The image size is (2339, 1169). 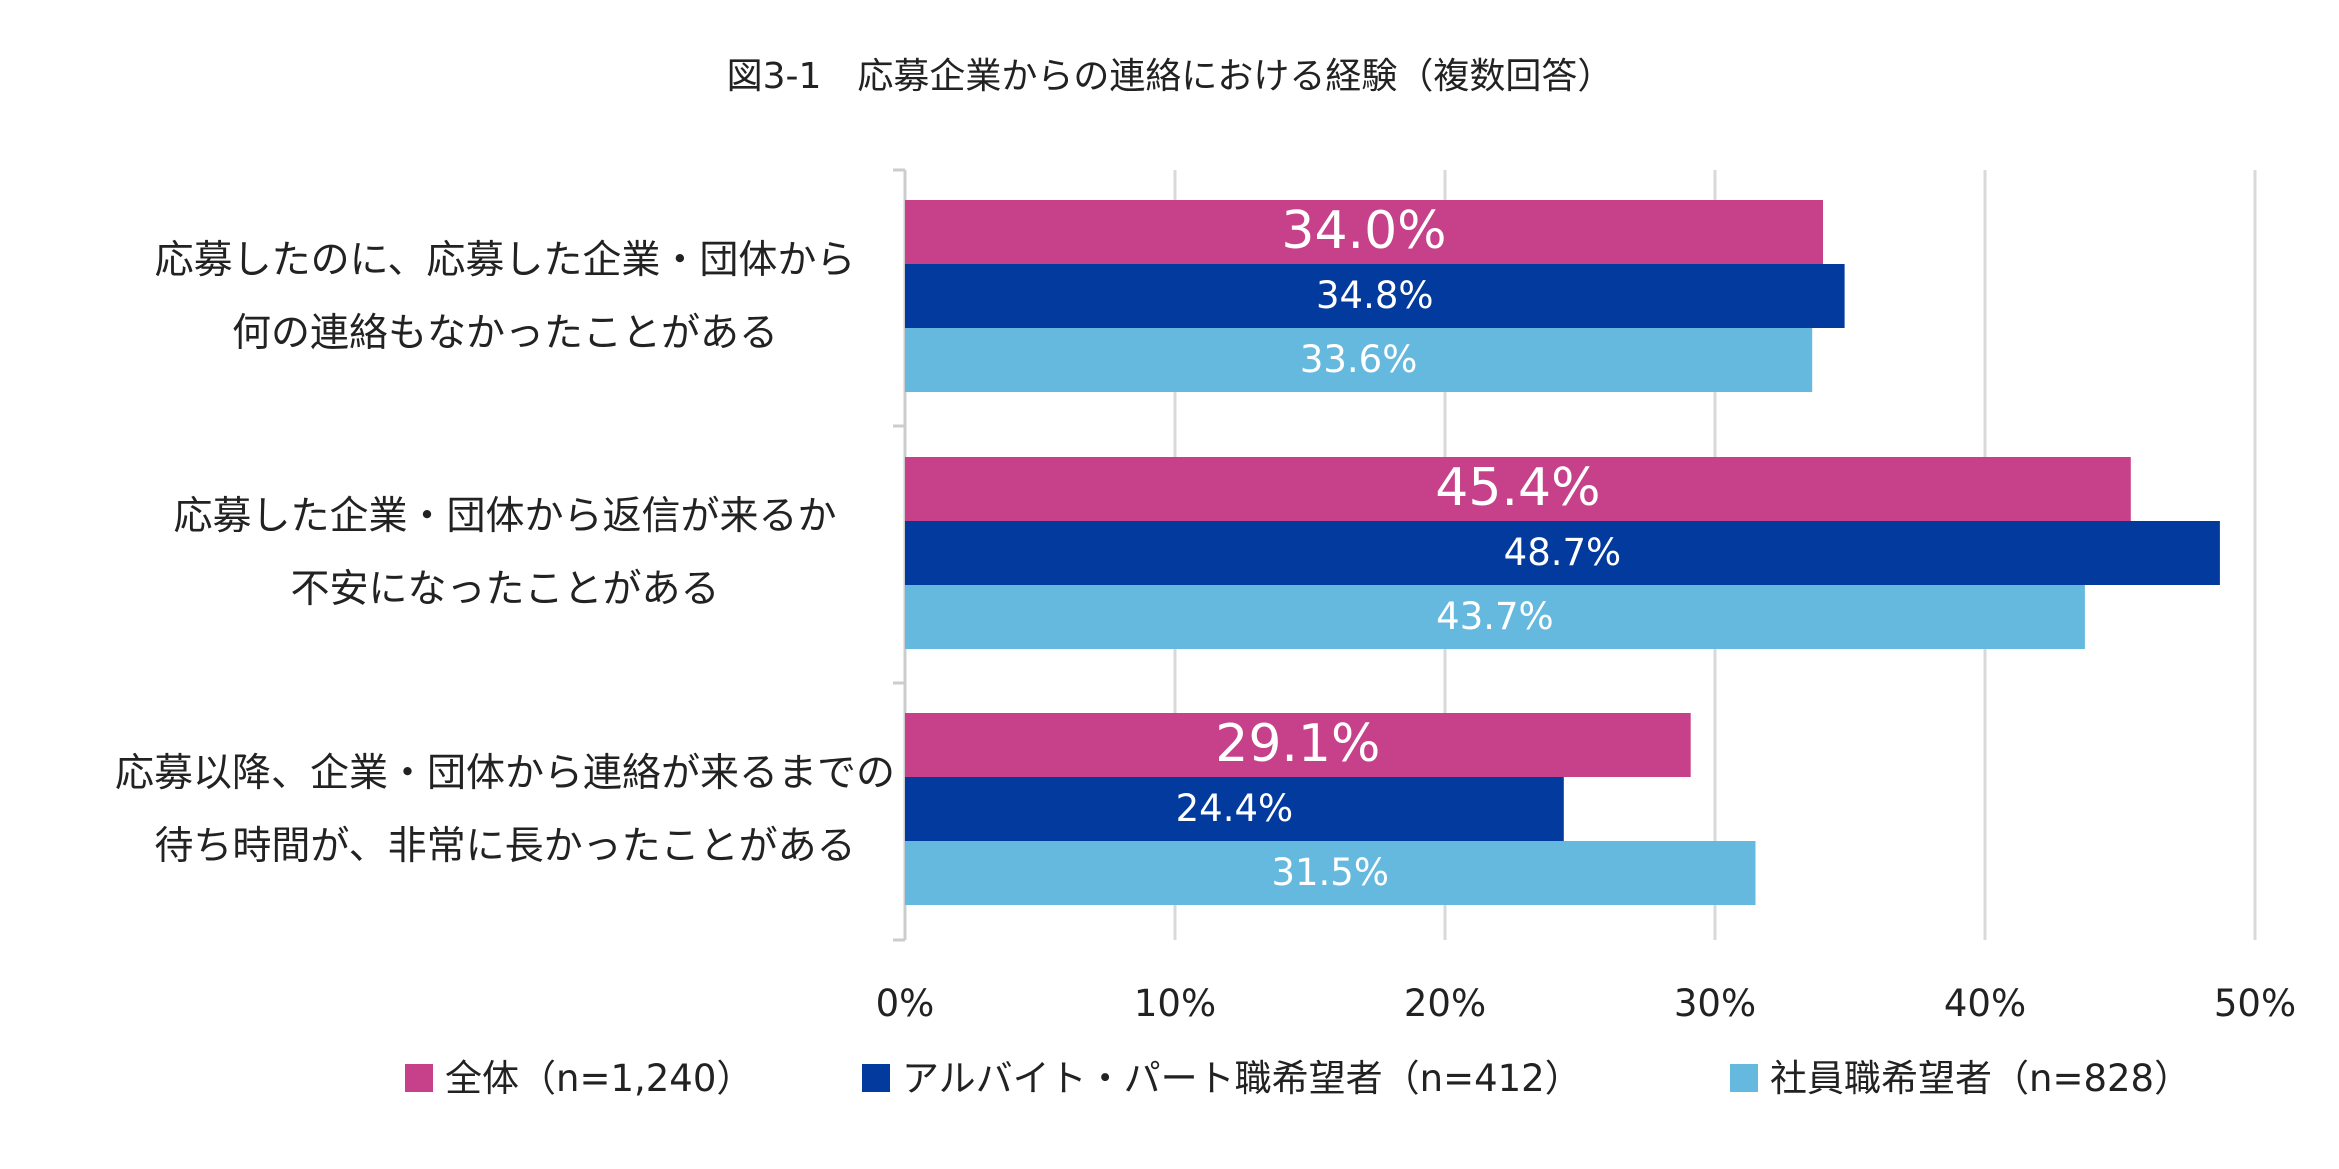 I want to click on legend-label: 全体（n=1,240）, so click(x=599, y=1078).